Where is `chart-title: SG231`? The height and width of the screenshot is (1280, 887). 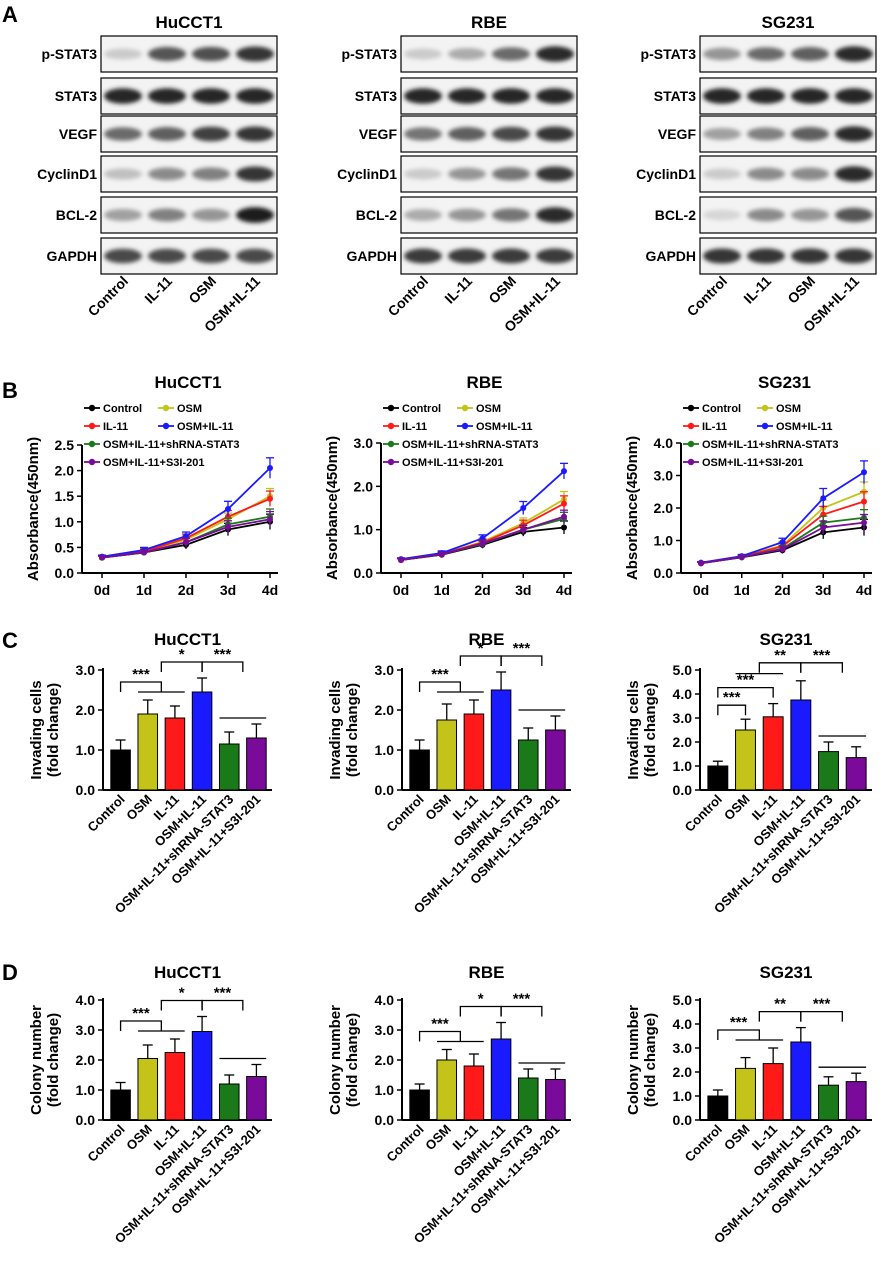
chart-title: SG231 is located at coordinates (786, 639).